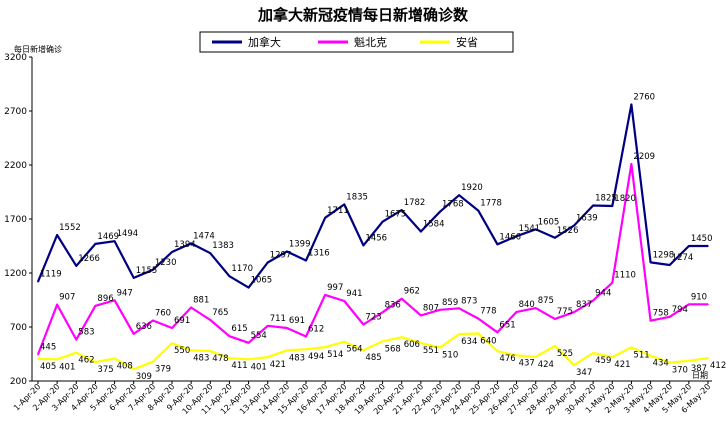  I want to click on data-label: 421, so click(278, 365).